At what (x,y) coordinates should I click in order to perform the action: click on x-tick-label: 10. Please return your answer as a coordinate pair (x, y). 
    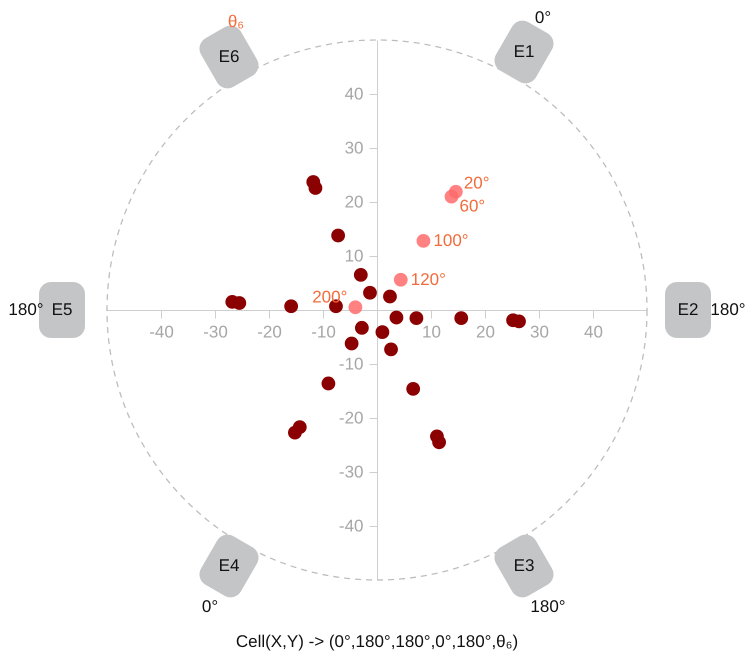
    Looking at the image, I should click on (431, 332).